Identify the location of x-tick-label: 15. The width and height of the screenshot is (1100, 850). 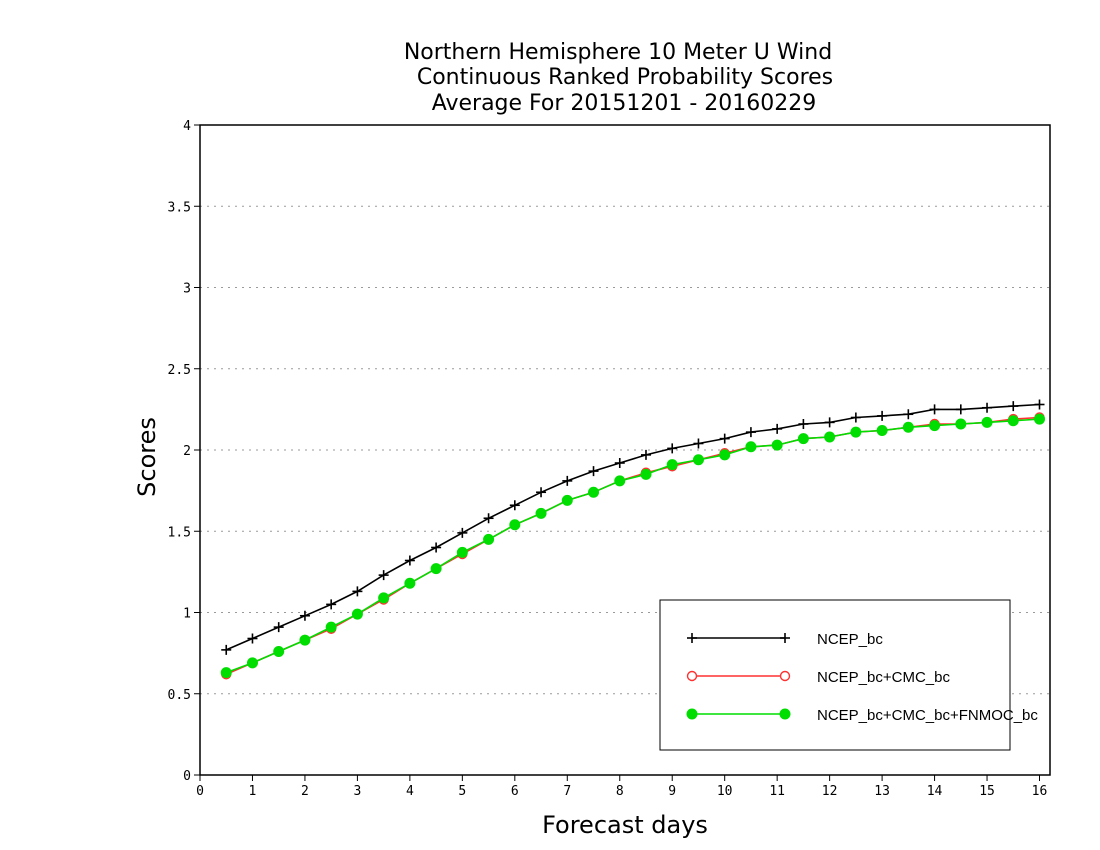
(987, 791).